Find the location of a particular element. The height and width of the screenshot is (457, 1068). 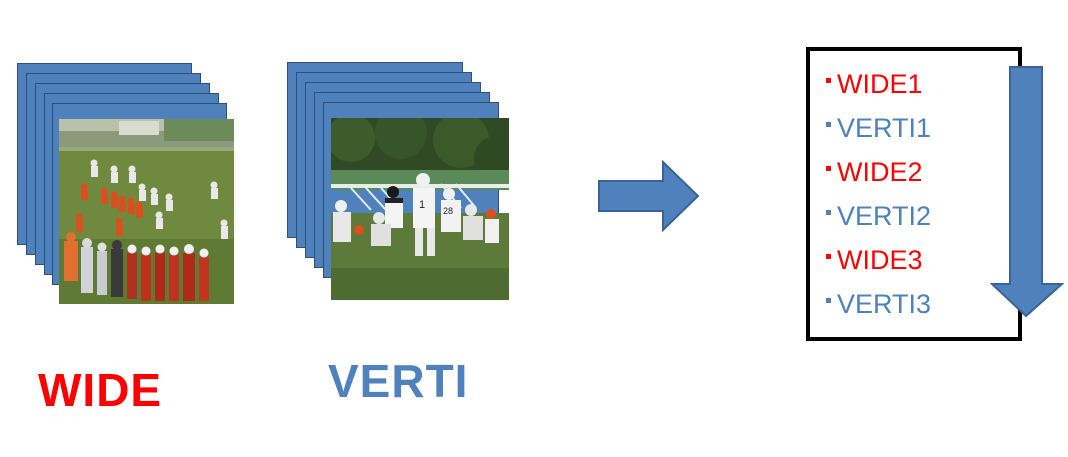

wide-shot-image is located at coordinates (146, 211).